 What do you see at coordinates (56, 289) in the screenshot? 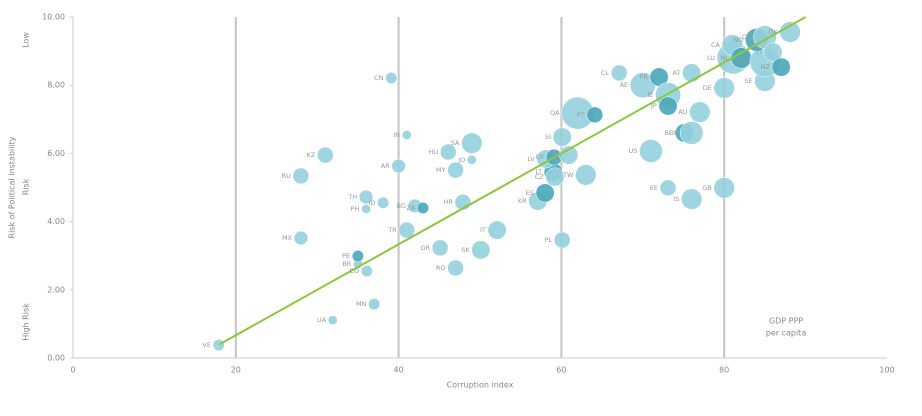
I see `y-tick-label: 2.00` at bounding box center [56, 289].